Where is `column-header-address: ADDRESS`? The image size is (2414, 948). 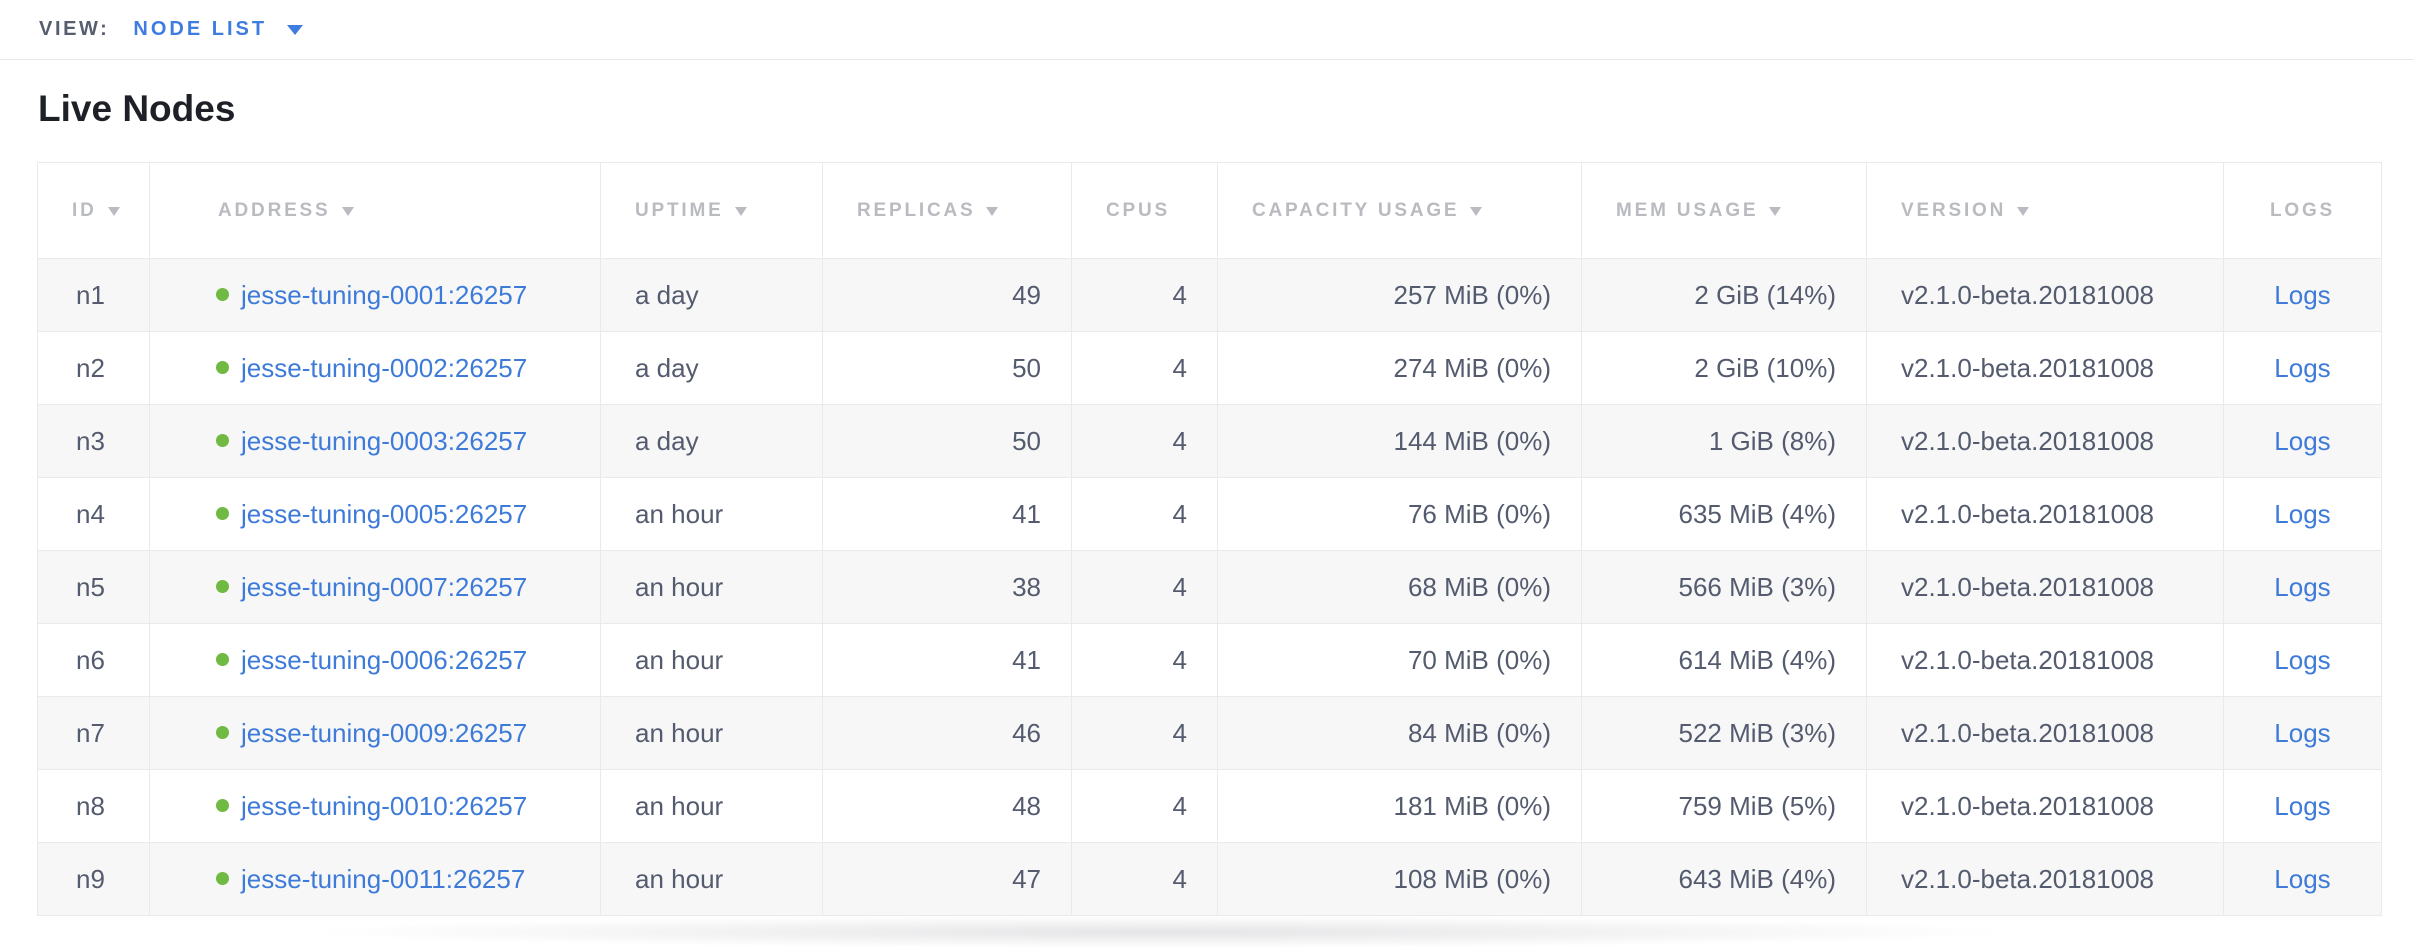 column-header-address: ADDRESS is located at coordinates (375, 210).